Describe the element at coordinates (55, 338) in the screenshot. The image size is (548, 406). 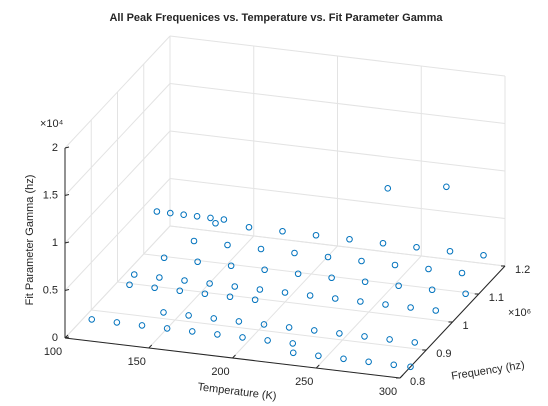
I see `z-tick-label: 0` at that location.